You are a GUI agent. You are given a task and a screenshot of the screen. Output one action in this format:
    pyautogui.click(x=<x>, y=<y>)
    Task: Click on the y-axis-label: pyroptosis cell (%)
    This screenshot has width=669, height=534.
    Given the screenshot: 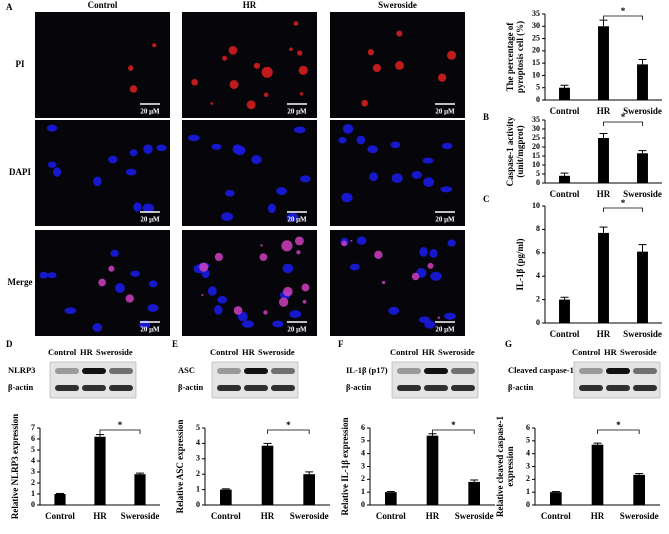 What is the action you would take?
    pyautogui.click(x=520, y=57)
    